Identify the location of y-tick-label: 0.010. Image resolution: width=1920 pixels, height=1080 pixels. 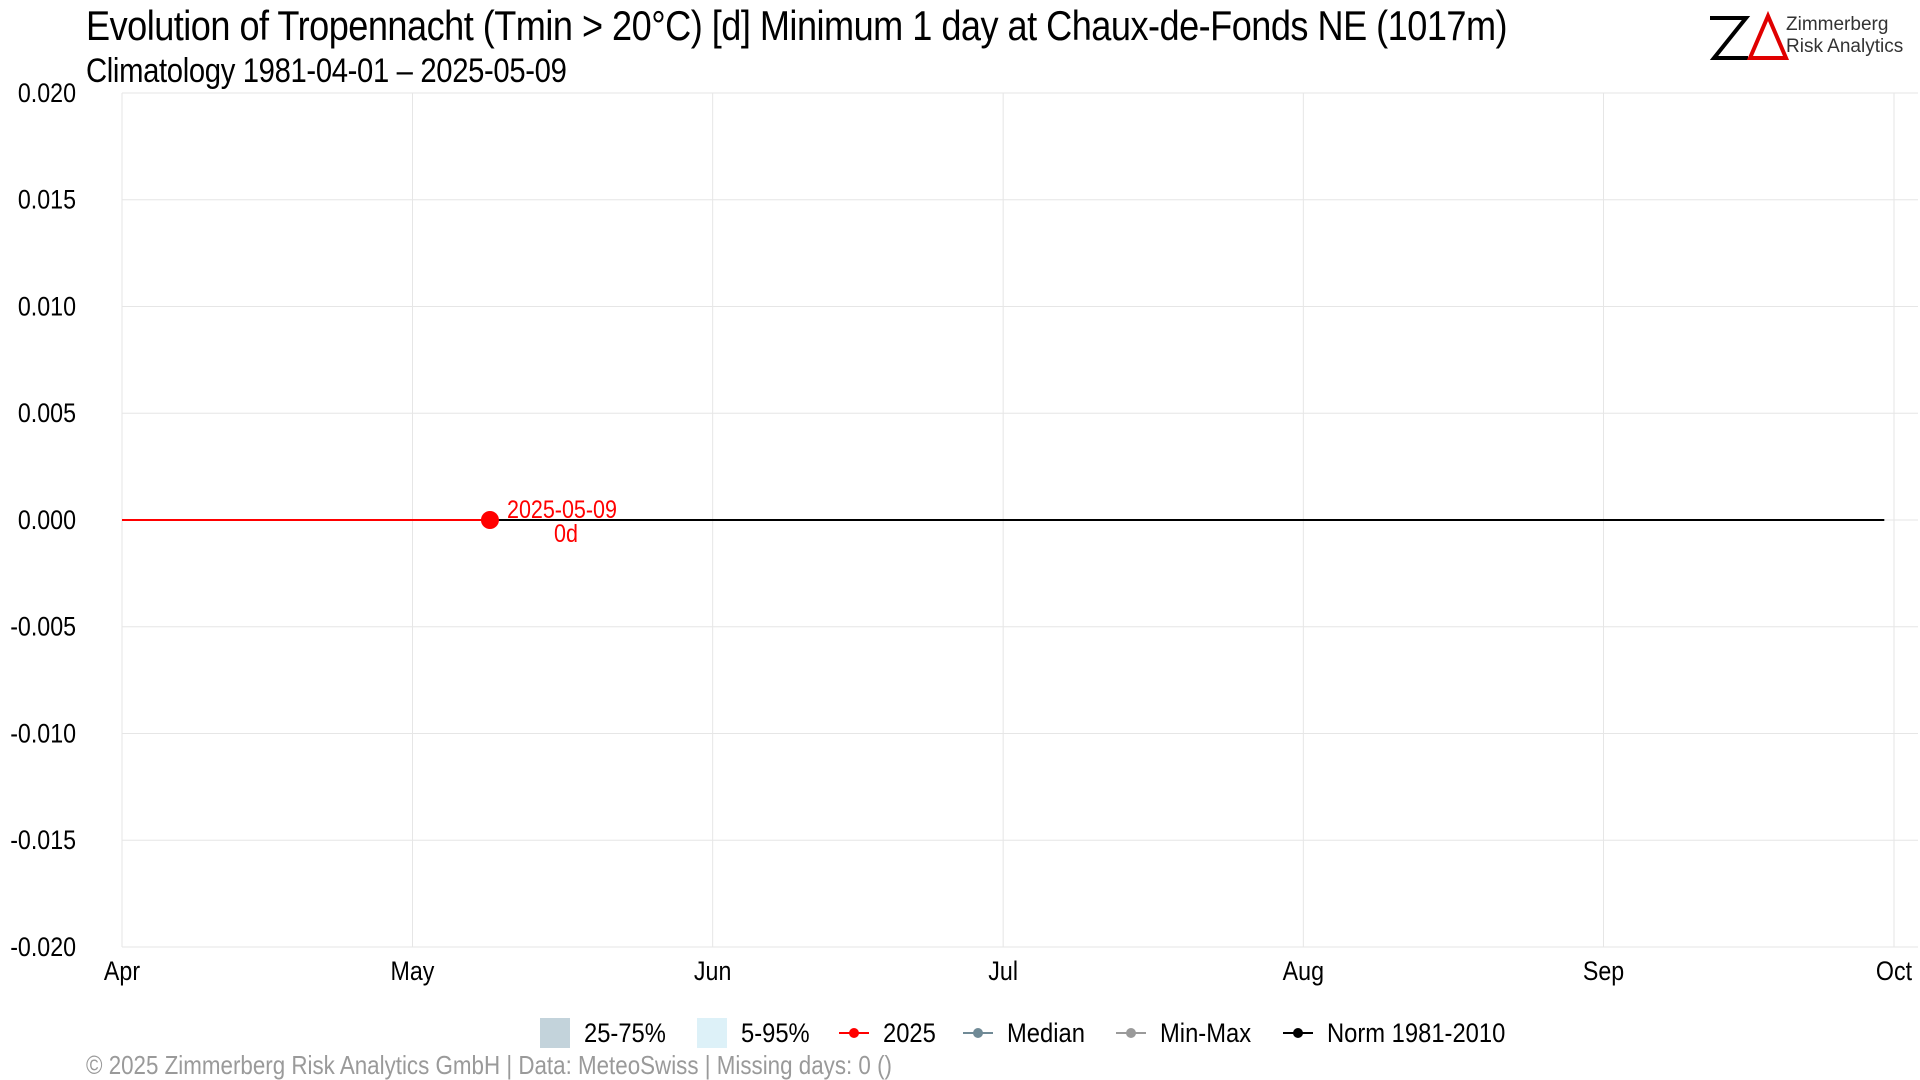
(47, 307).